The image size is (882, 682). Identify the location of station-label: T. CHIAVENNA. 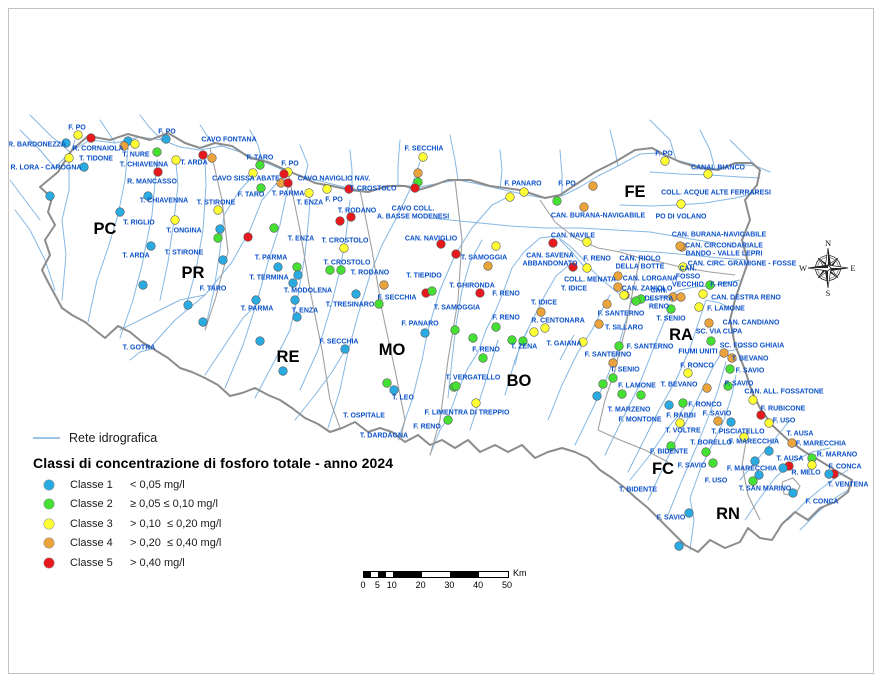
(164, 201).